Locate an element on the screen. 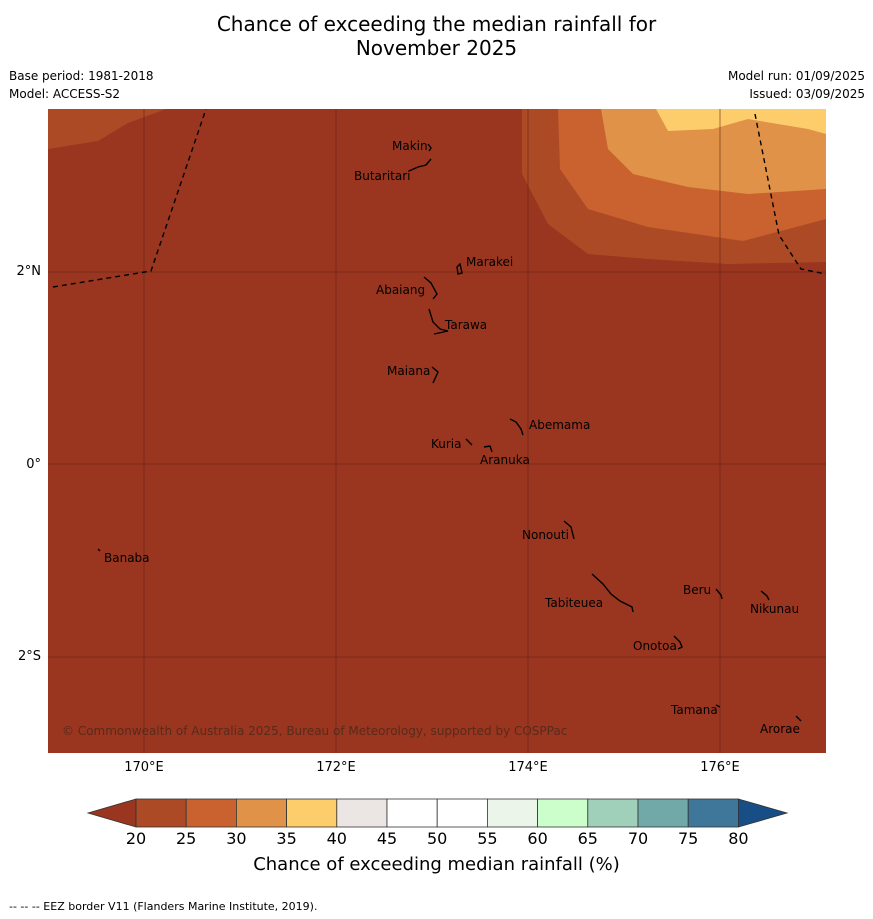  colorbar-tick-label: 20 is located at coordinates (136, 838).